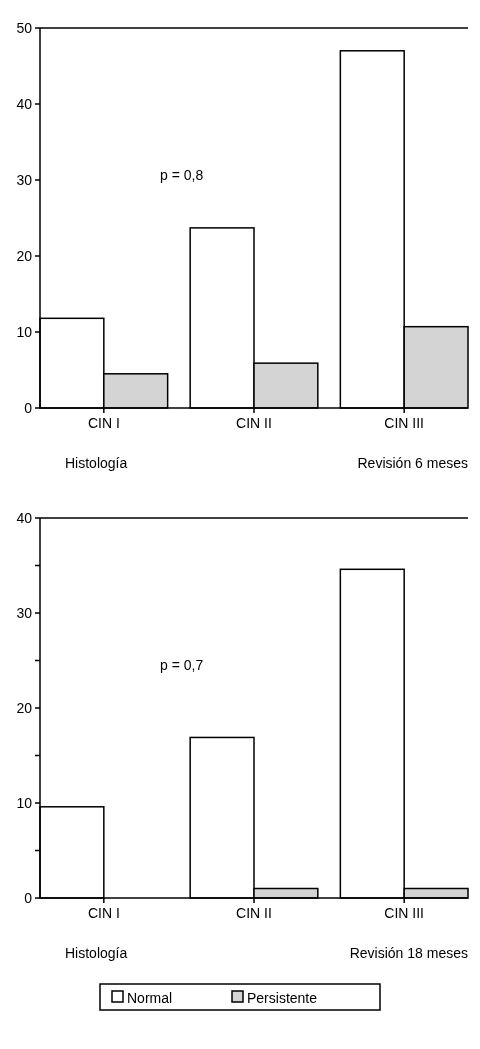 This screenshot has width=480, height=1049. What do you see at coordinates (412, 463) in the screenshot?
I see `text: Revisión 6 meses` at bounding box center [412, 463].